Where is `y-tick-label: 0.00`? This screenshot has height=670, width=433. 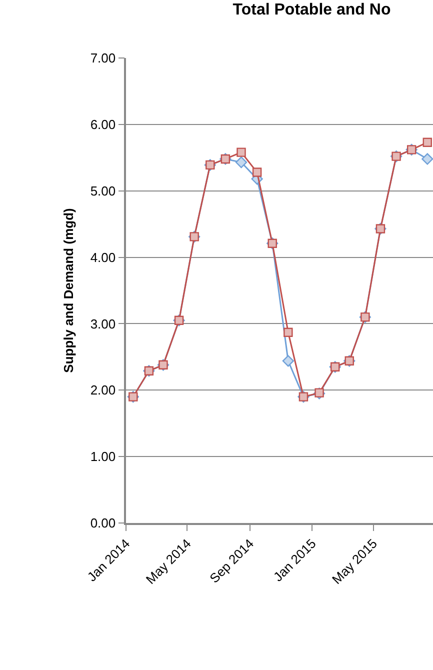
y-tick-label: 0.00 is located at coordinates (103, 523).